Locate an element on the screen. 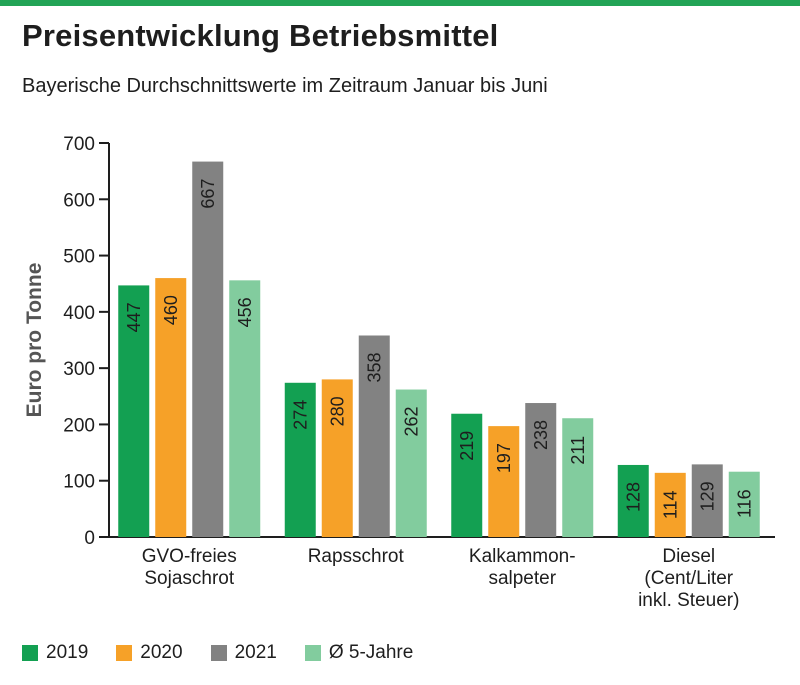 This screenshot has width=800, height=685. y-tick-label: 600 is located at coordinates (79, 200).